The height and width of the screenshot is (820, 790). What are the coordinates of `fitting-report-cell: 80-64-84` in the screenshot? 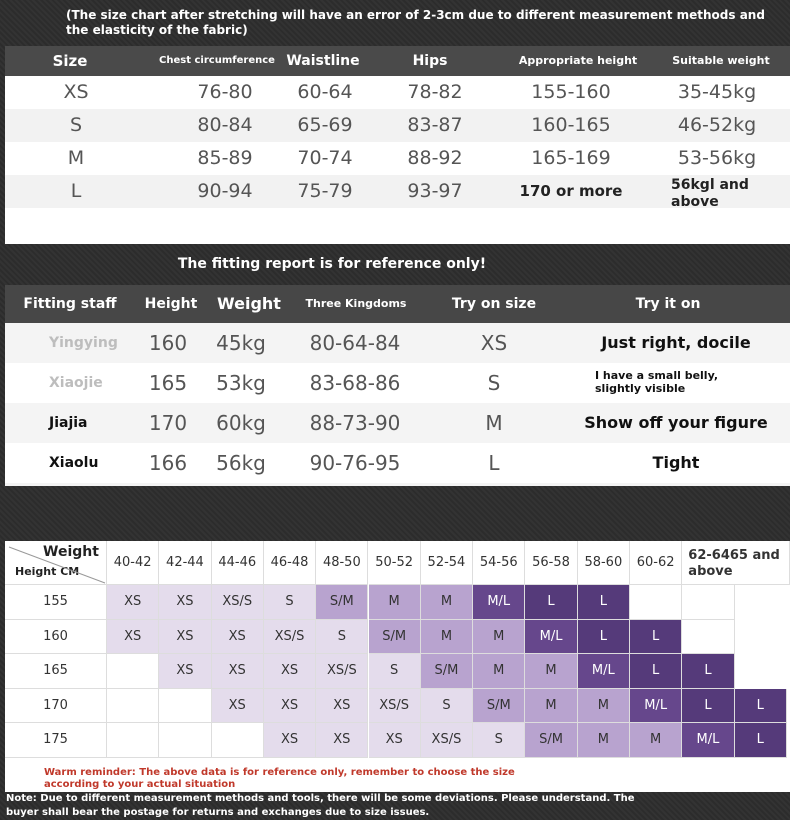 It's located at (355, 343).